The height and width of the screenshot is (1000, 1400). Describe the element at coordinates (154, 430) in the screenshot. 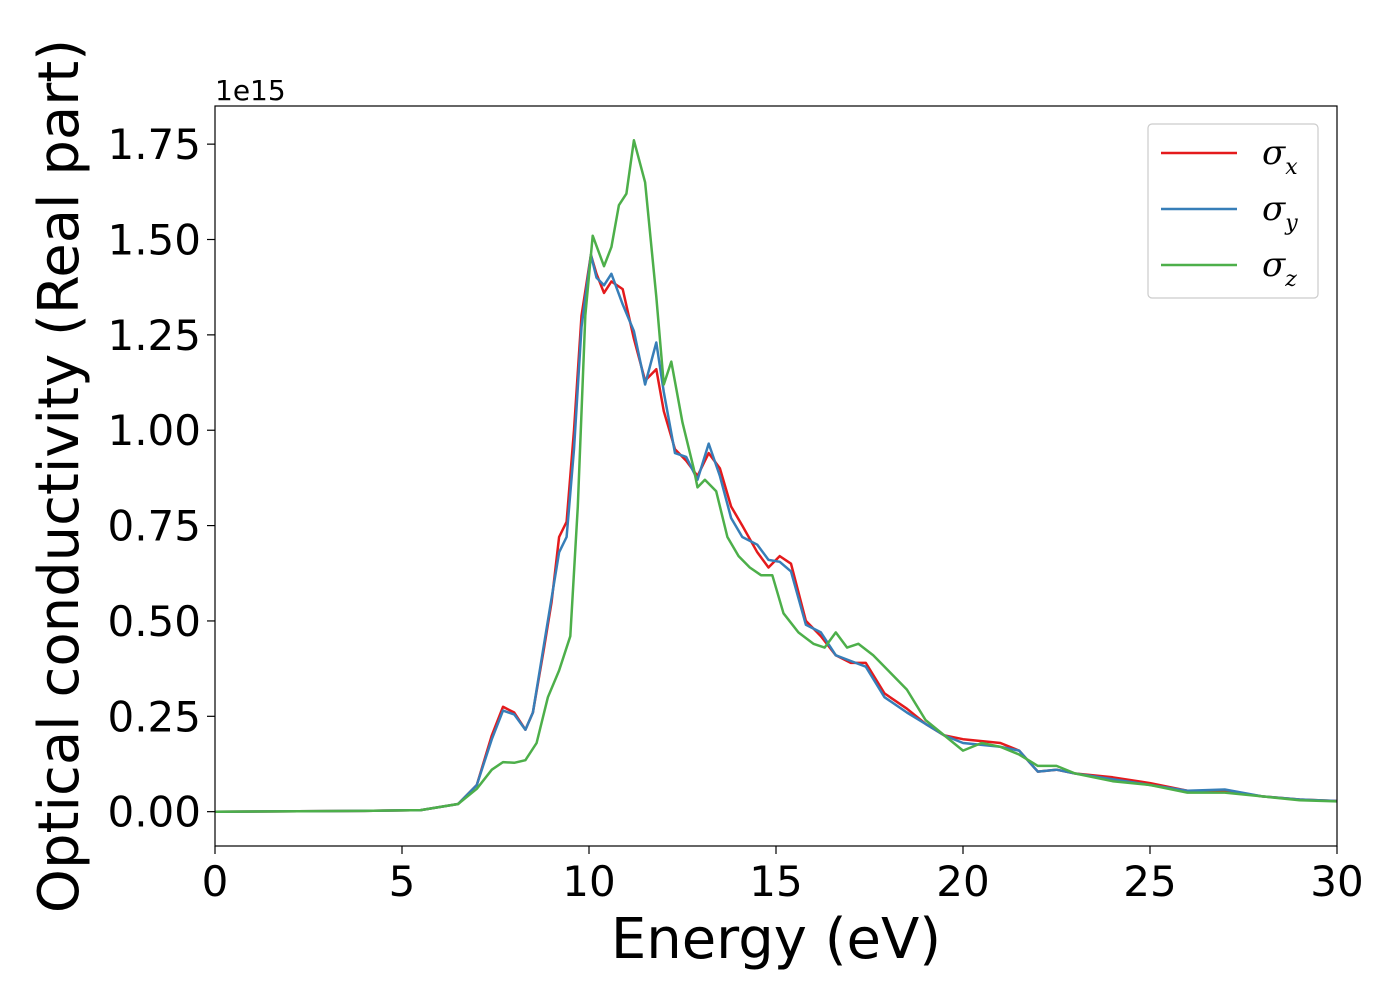

I see `y-tick-label: 1.00` at that location.